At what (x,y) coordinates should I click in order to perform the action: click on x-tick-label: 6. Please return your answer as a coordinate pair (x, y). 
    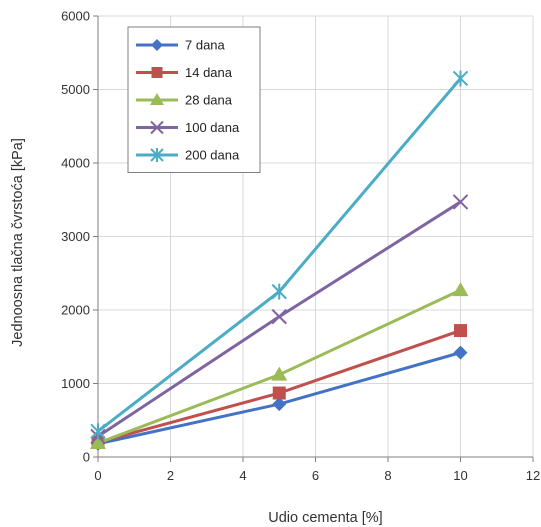
    Looking at the image, I should click on (315, 475).